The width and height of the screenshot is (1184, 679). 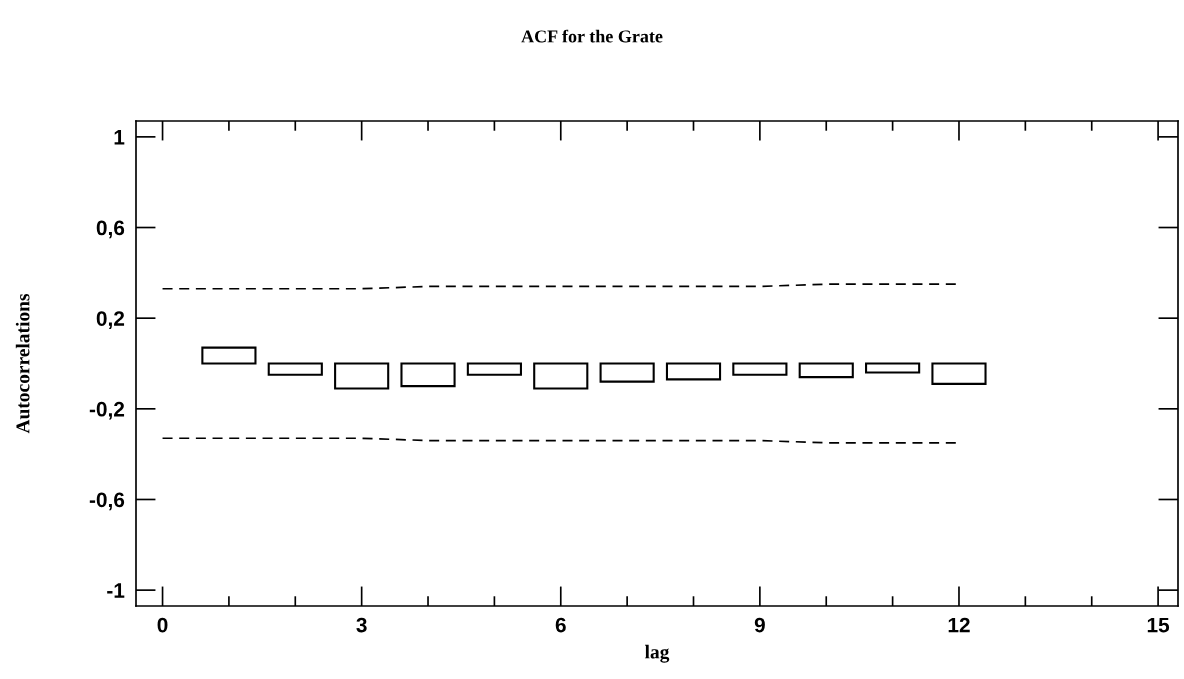 I want to click on x-tick-label: 9, so click(x=759, y=625).